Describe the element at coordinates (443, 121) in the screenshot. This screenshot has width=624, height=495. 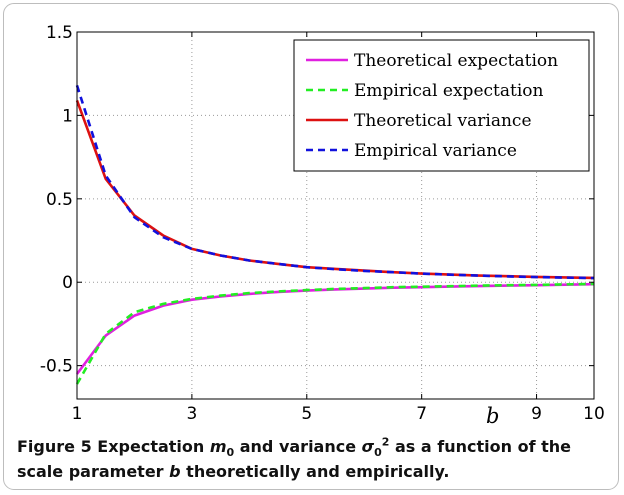
I see `legend-entry: Theoretical variance` at that location.